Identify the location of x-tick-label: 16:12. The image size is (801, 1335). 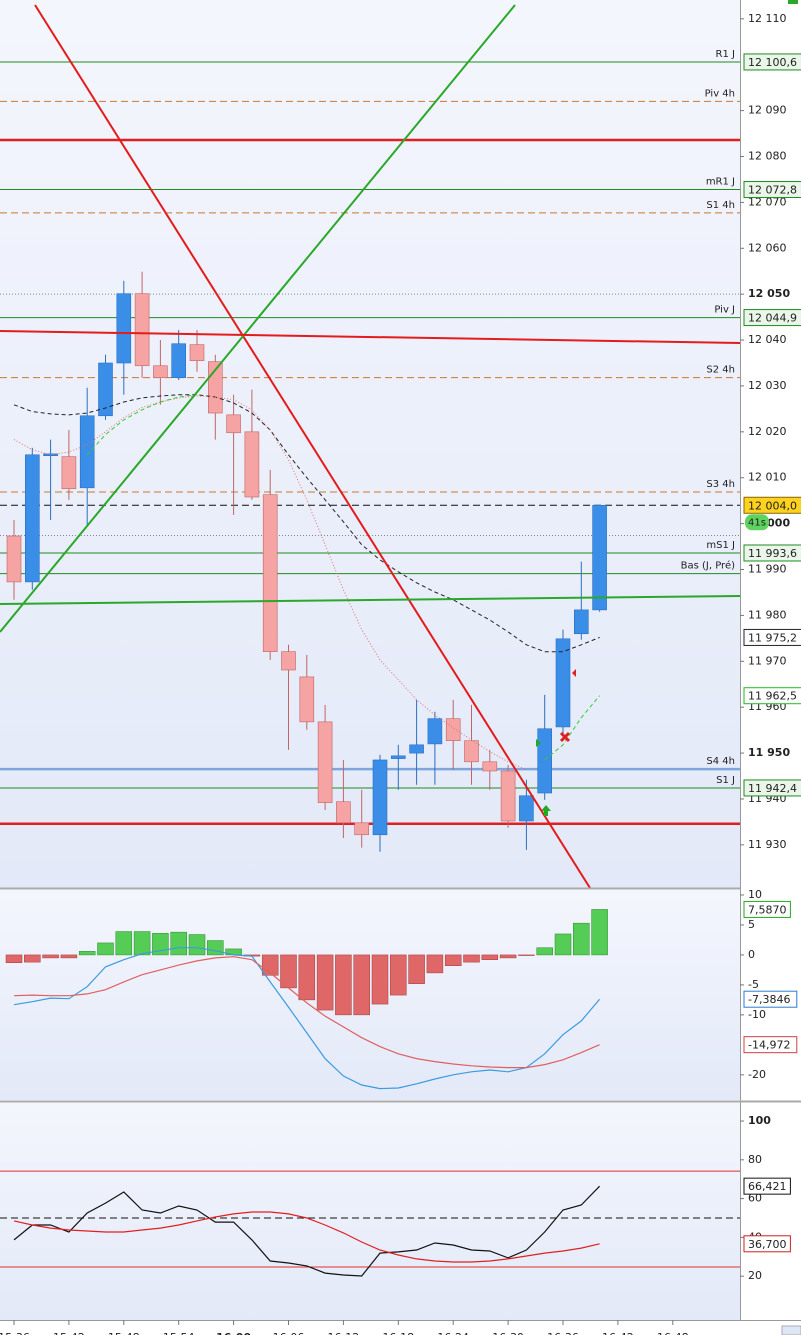
(344, 1333).